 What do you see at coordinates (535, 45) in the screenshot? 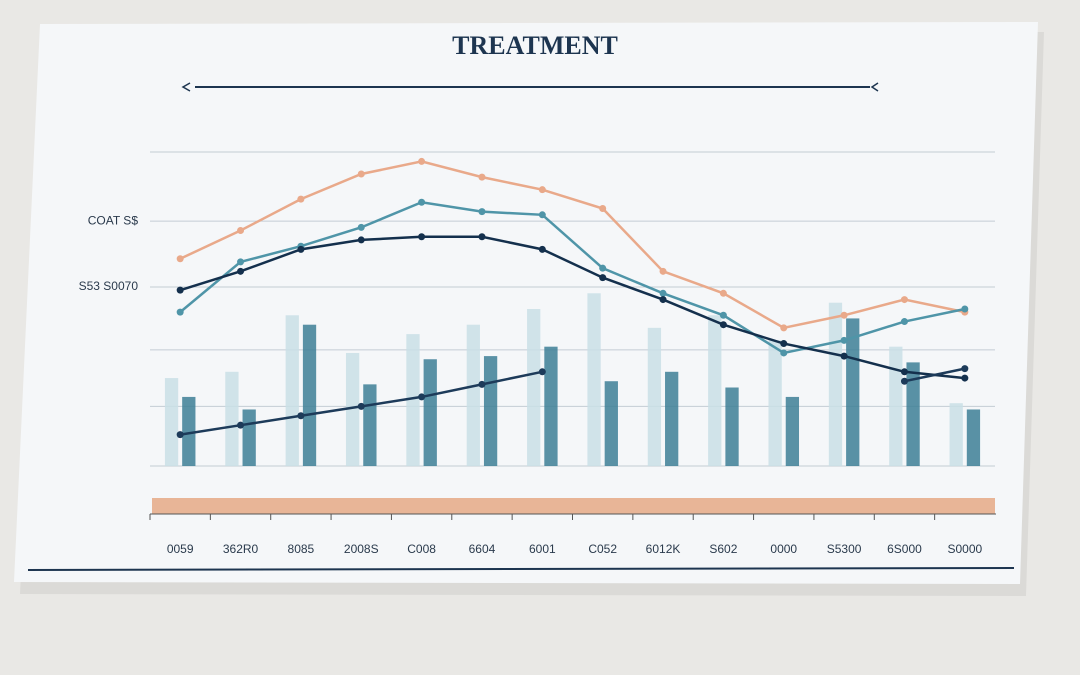
I see `chart-title: TREATMENT` at bounding box center [535, 45].